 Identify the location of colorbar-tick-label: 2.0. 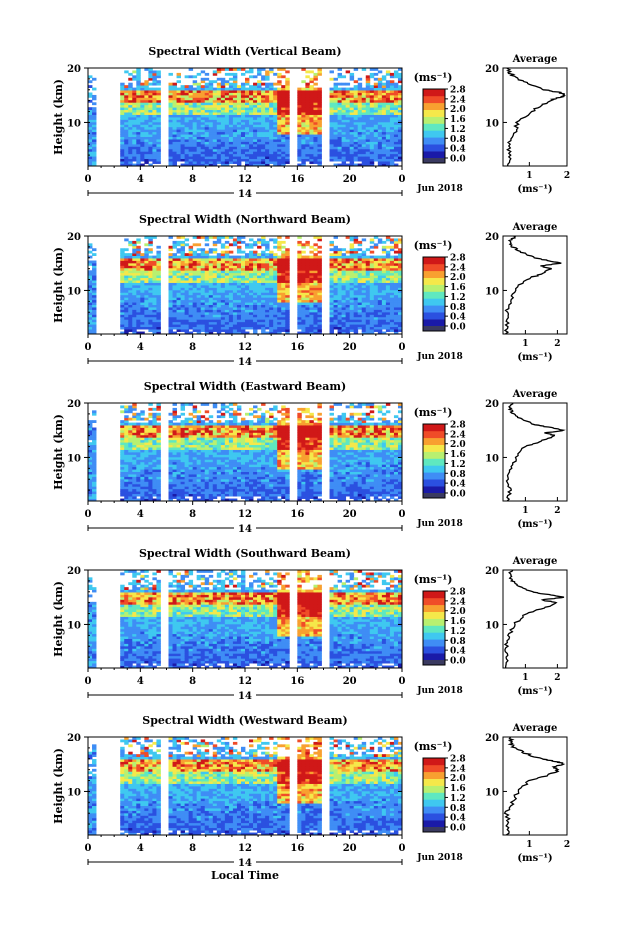
(458, 110).